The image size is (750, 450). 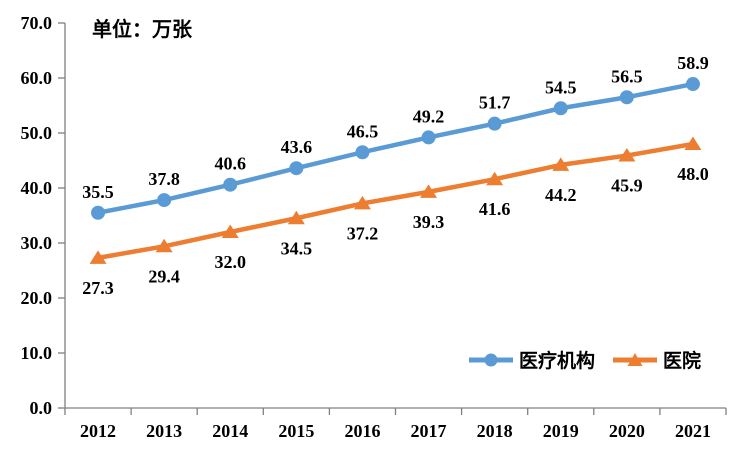 What do you see at coordinates (363, 233) in the screenshot?
I see `data-label: 37.2` at bounding box center [363, 233].